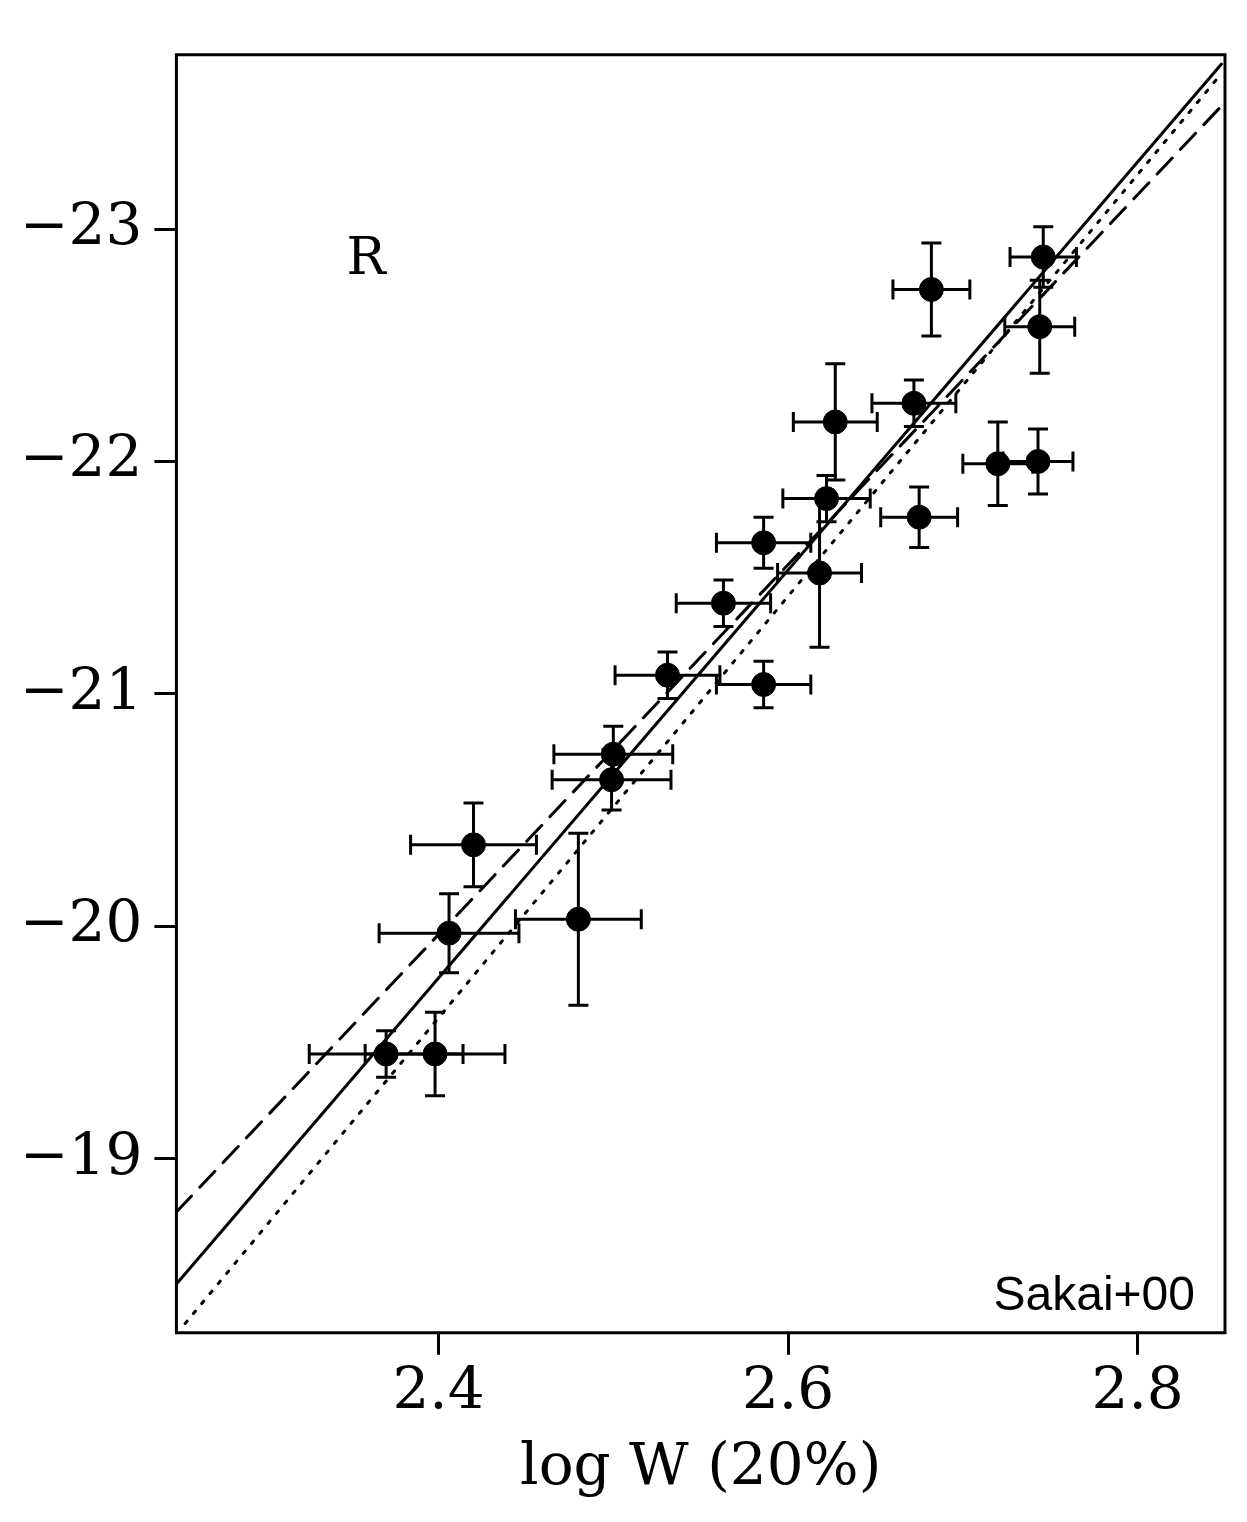 The width and height of the screenshot is (1247, 1522). Describe the element at coordinates (81, 688) in the screenshot. I see `y-tick-label: −21` at that location.